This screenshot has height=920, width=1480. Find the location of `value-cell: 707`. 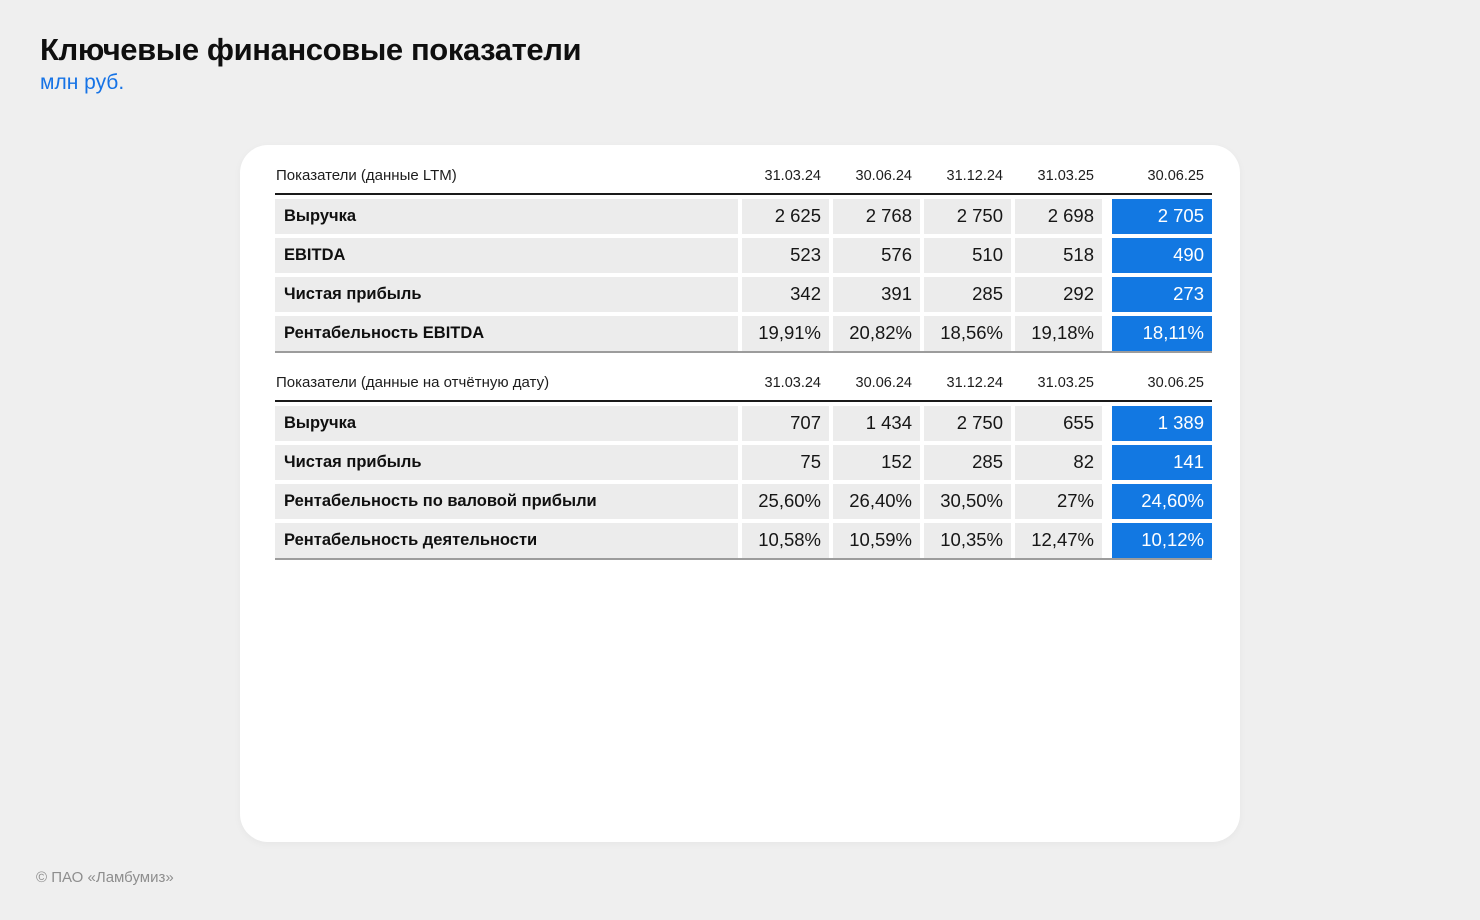

value-cell: 707 is located at coordinates (785, 423).